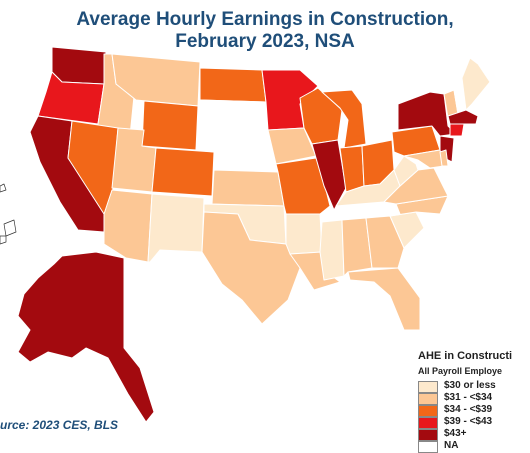 Image resolution: width=530 pixels, height=453 pixels. I want to click on state-CO, so click(183, 172).